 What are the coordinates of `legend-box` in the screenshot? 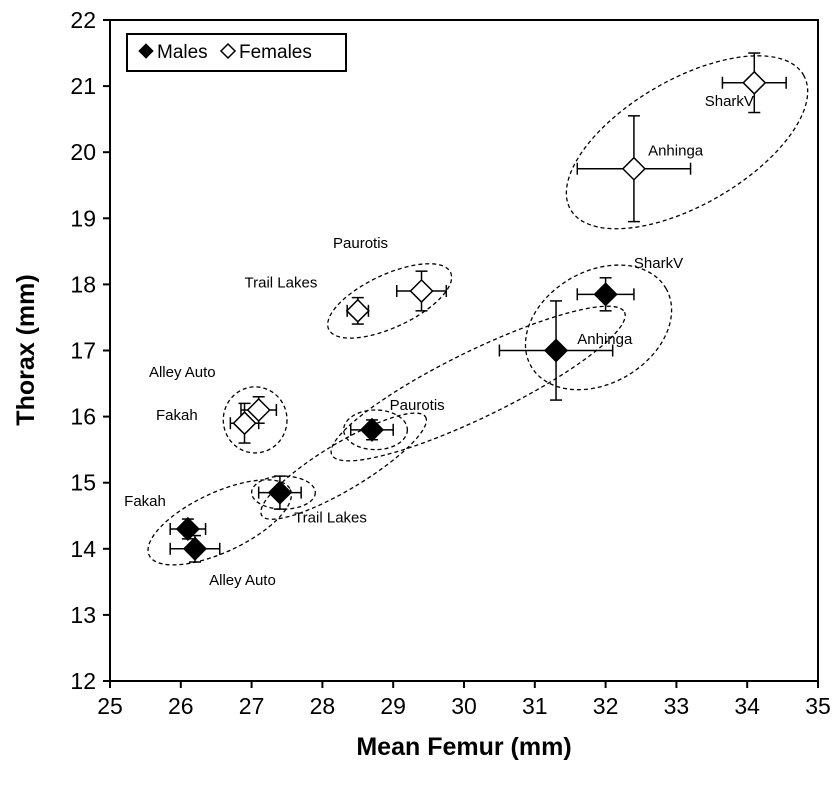 It's located at (236, 52).